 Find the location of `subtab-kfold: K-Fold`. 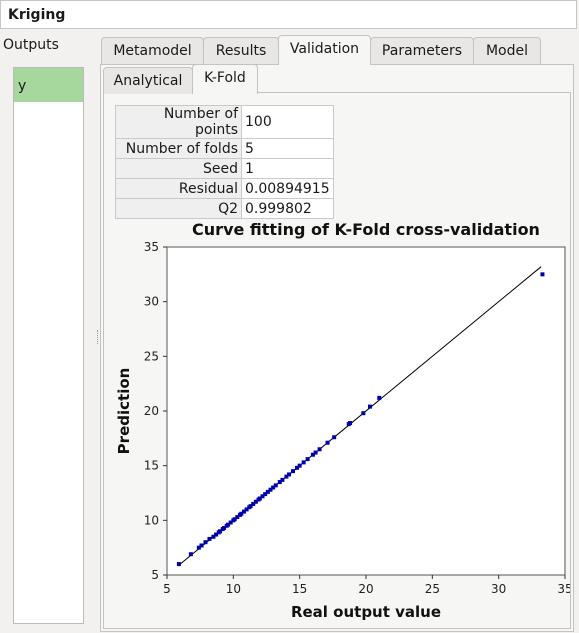

subtab-kfold: K-Fold is located at coordinates (225, 79).